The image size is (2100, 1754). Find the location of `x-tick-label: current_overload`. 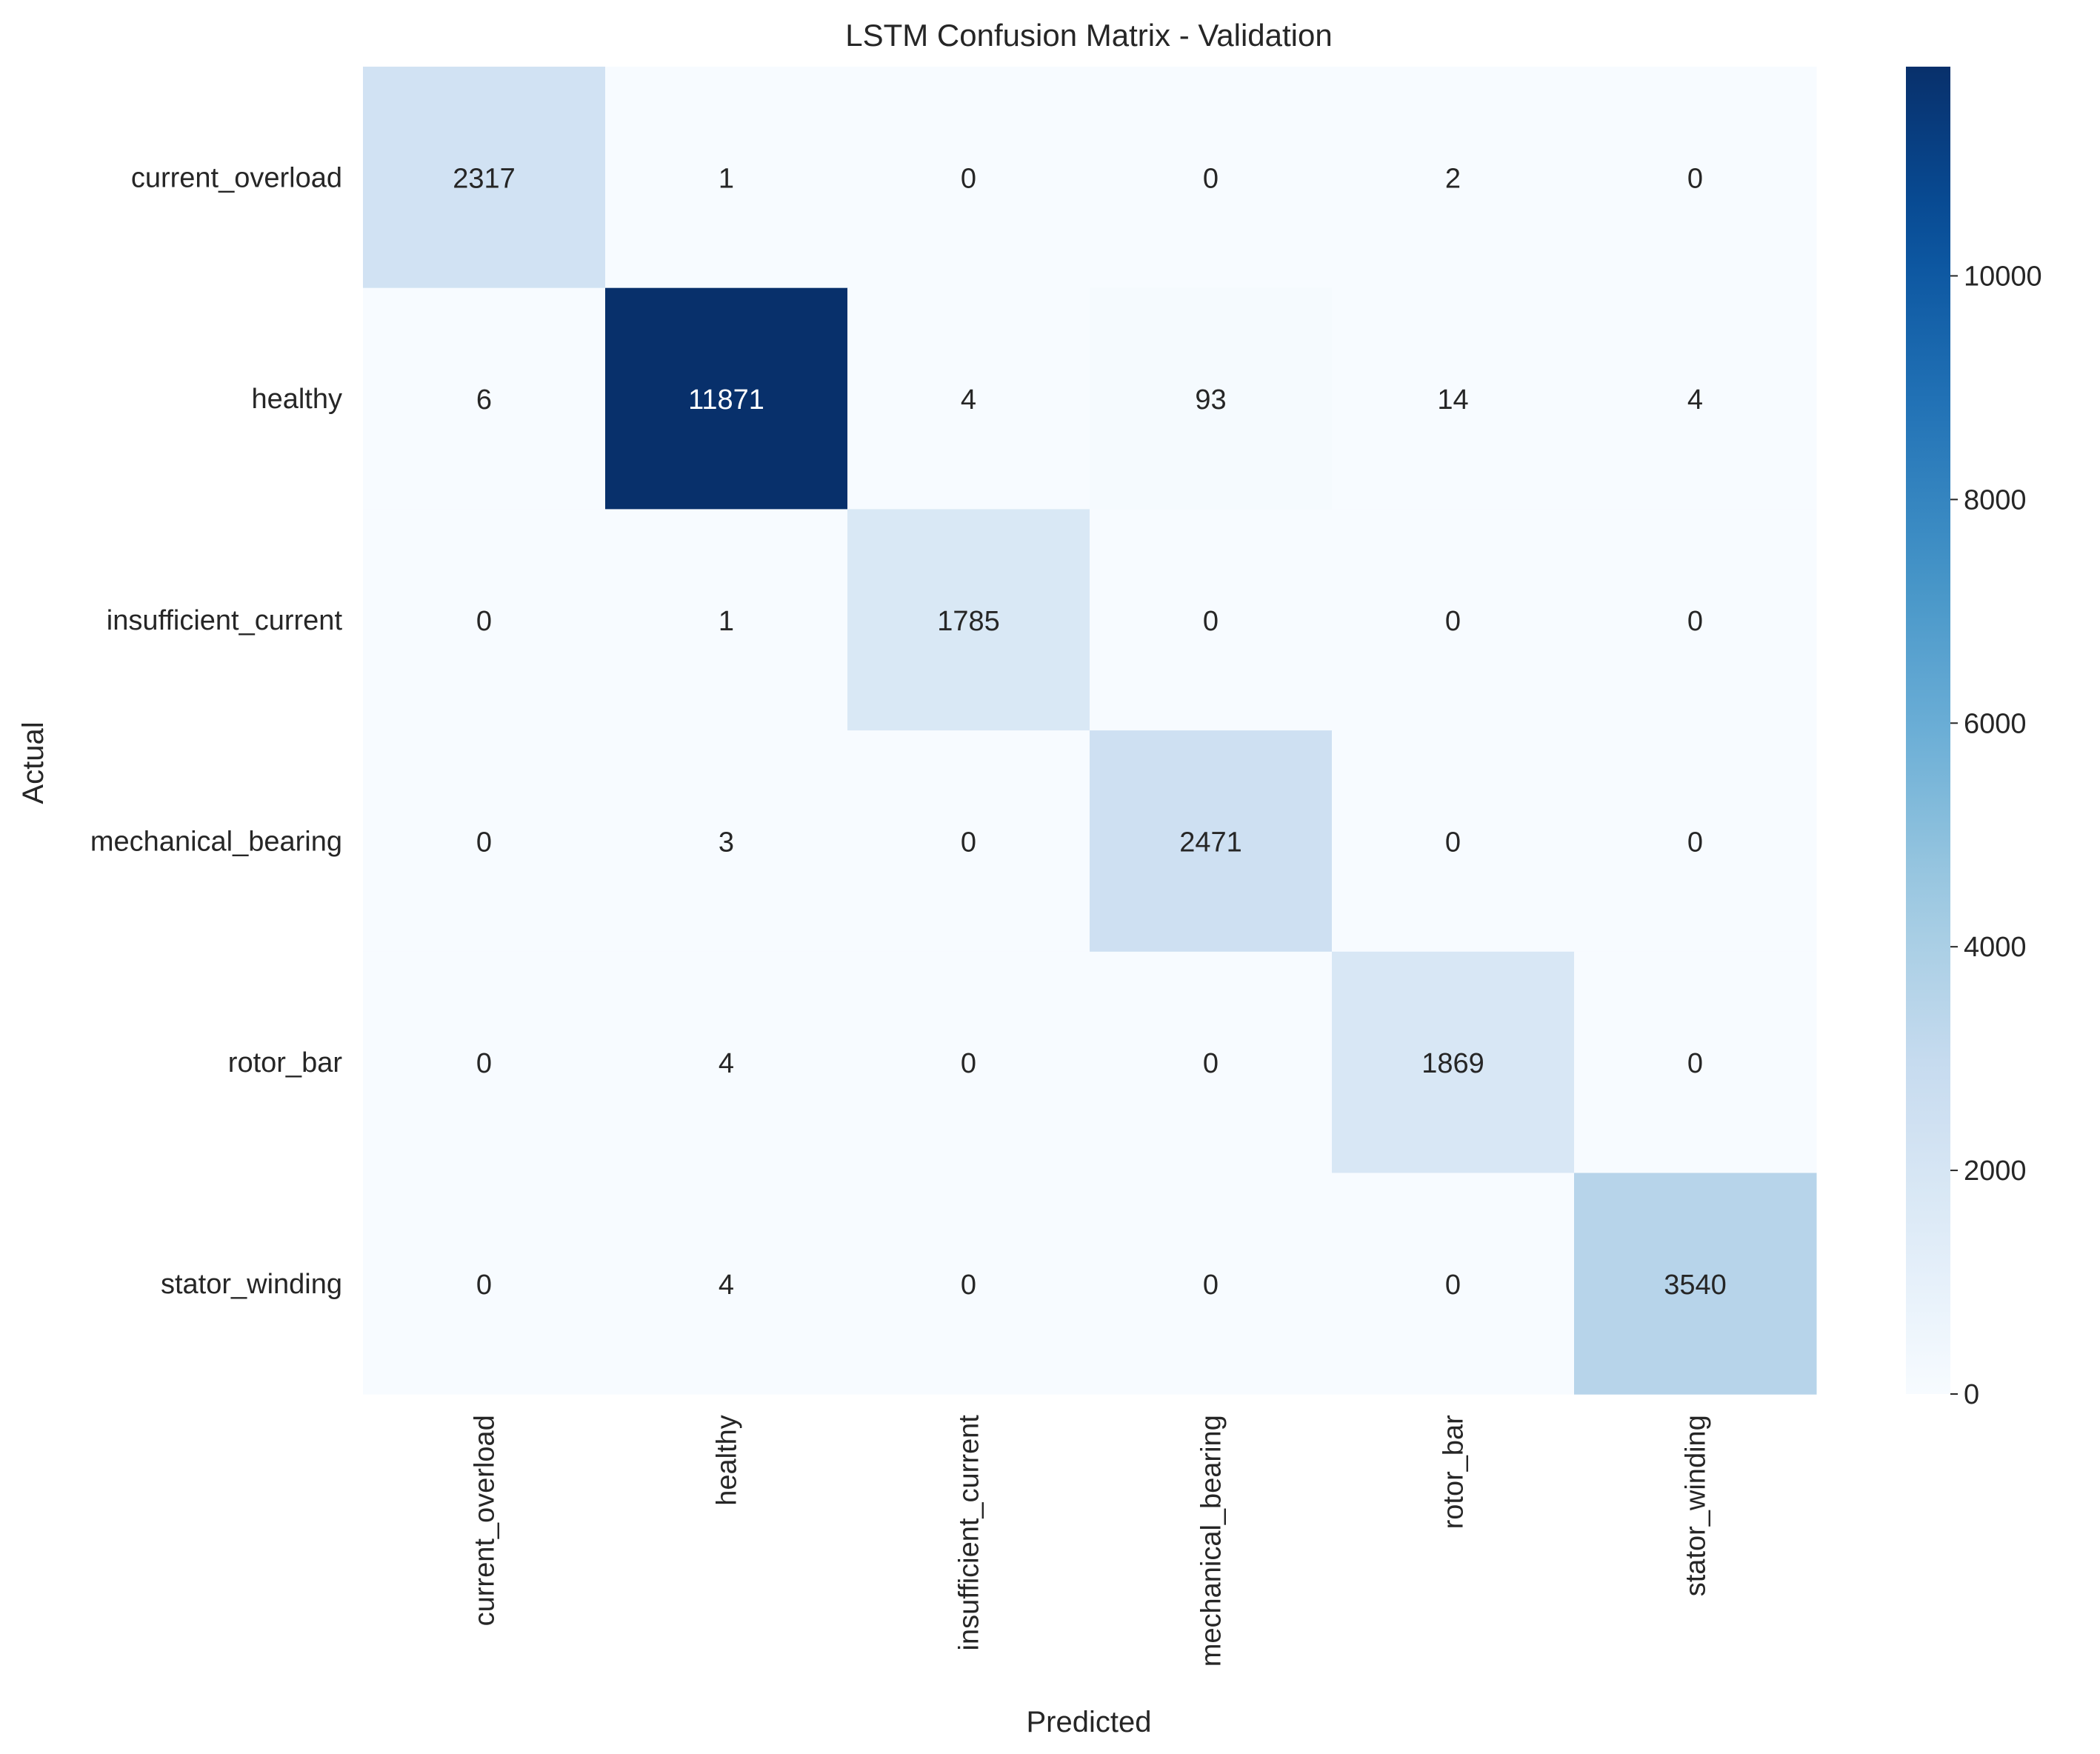

x-tick-label: current_overload is located at coordinates (485, 1520).